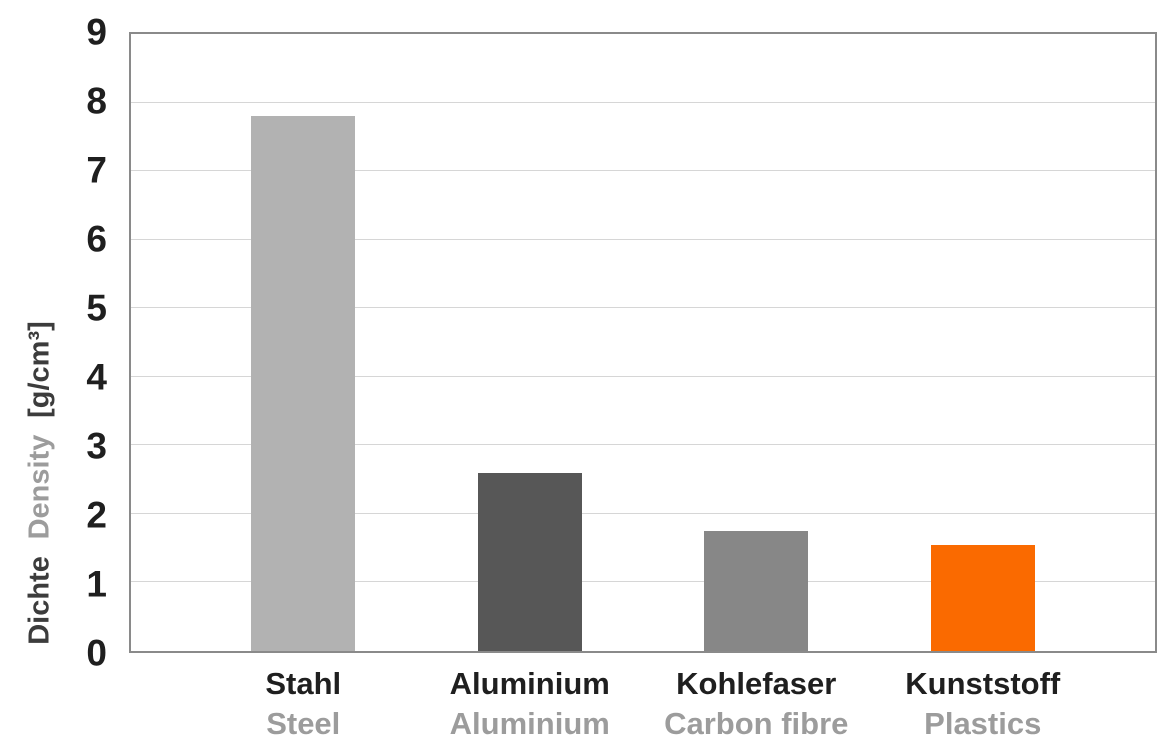 The image size is (1170, 752). What do you see at coordinates (96, 170) in the screenshot?
I see `y-tick-label: 7` at bounding box center [96, 170].